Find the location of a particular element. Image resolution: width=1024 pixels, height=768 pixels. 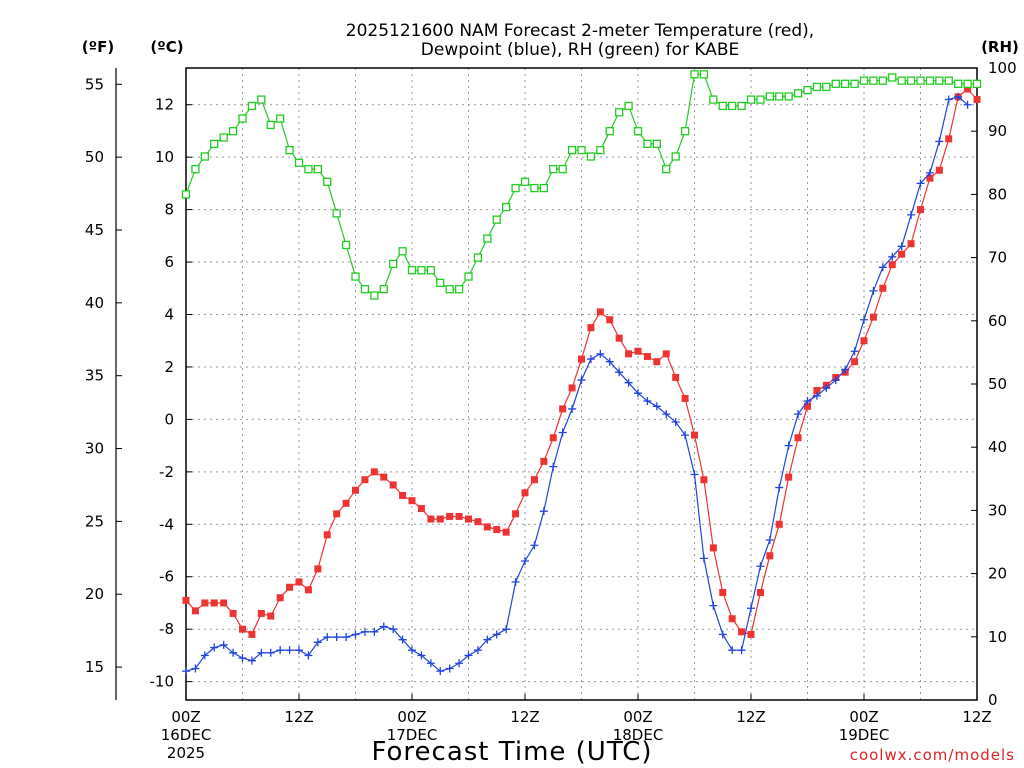

credit-text: coolwx.com/models is located at coordinates (932, 755).